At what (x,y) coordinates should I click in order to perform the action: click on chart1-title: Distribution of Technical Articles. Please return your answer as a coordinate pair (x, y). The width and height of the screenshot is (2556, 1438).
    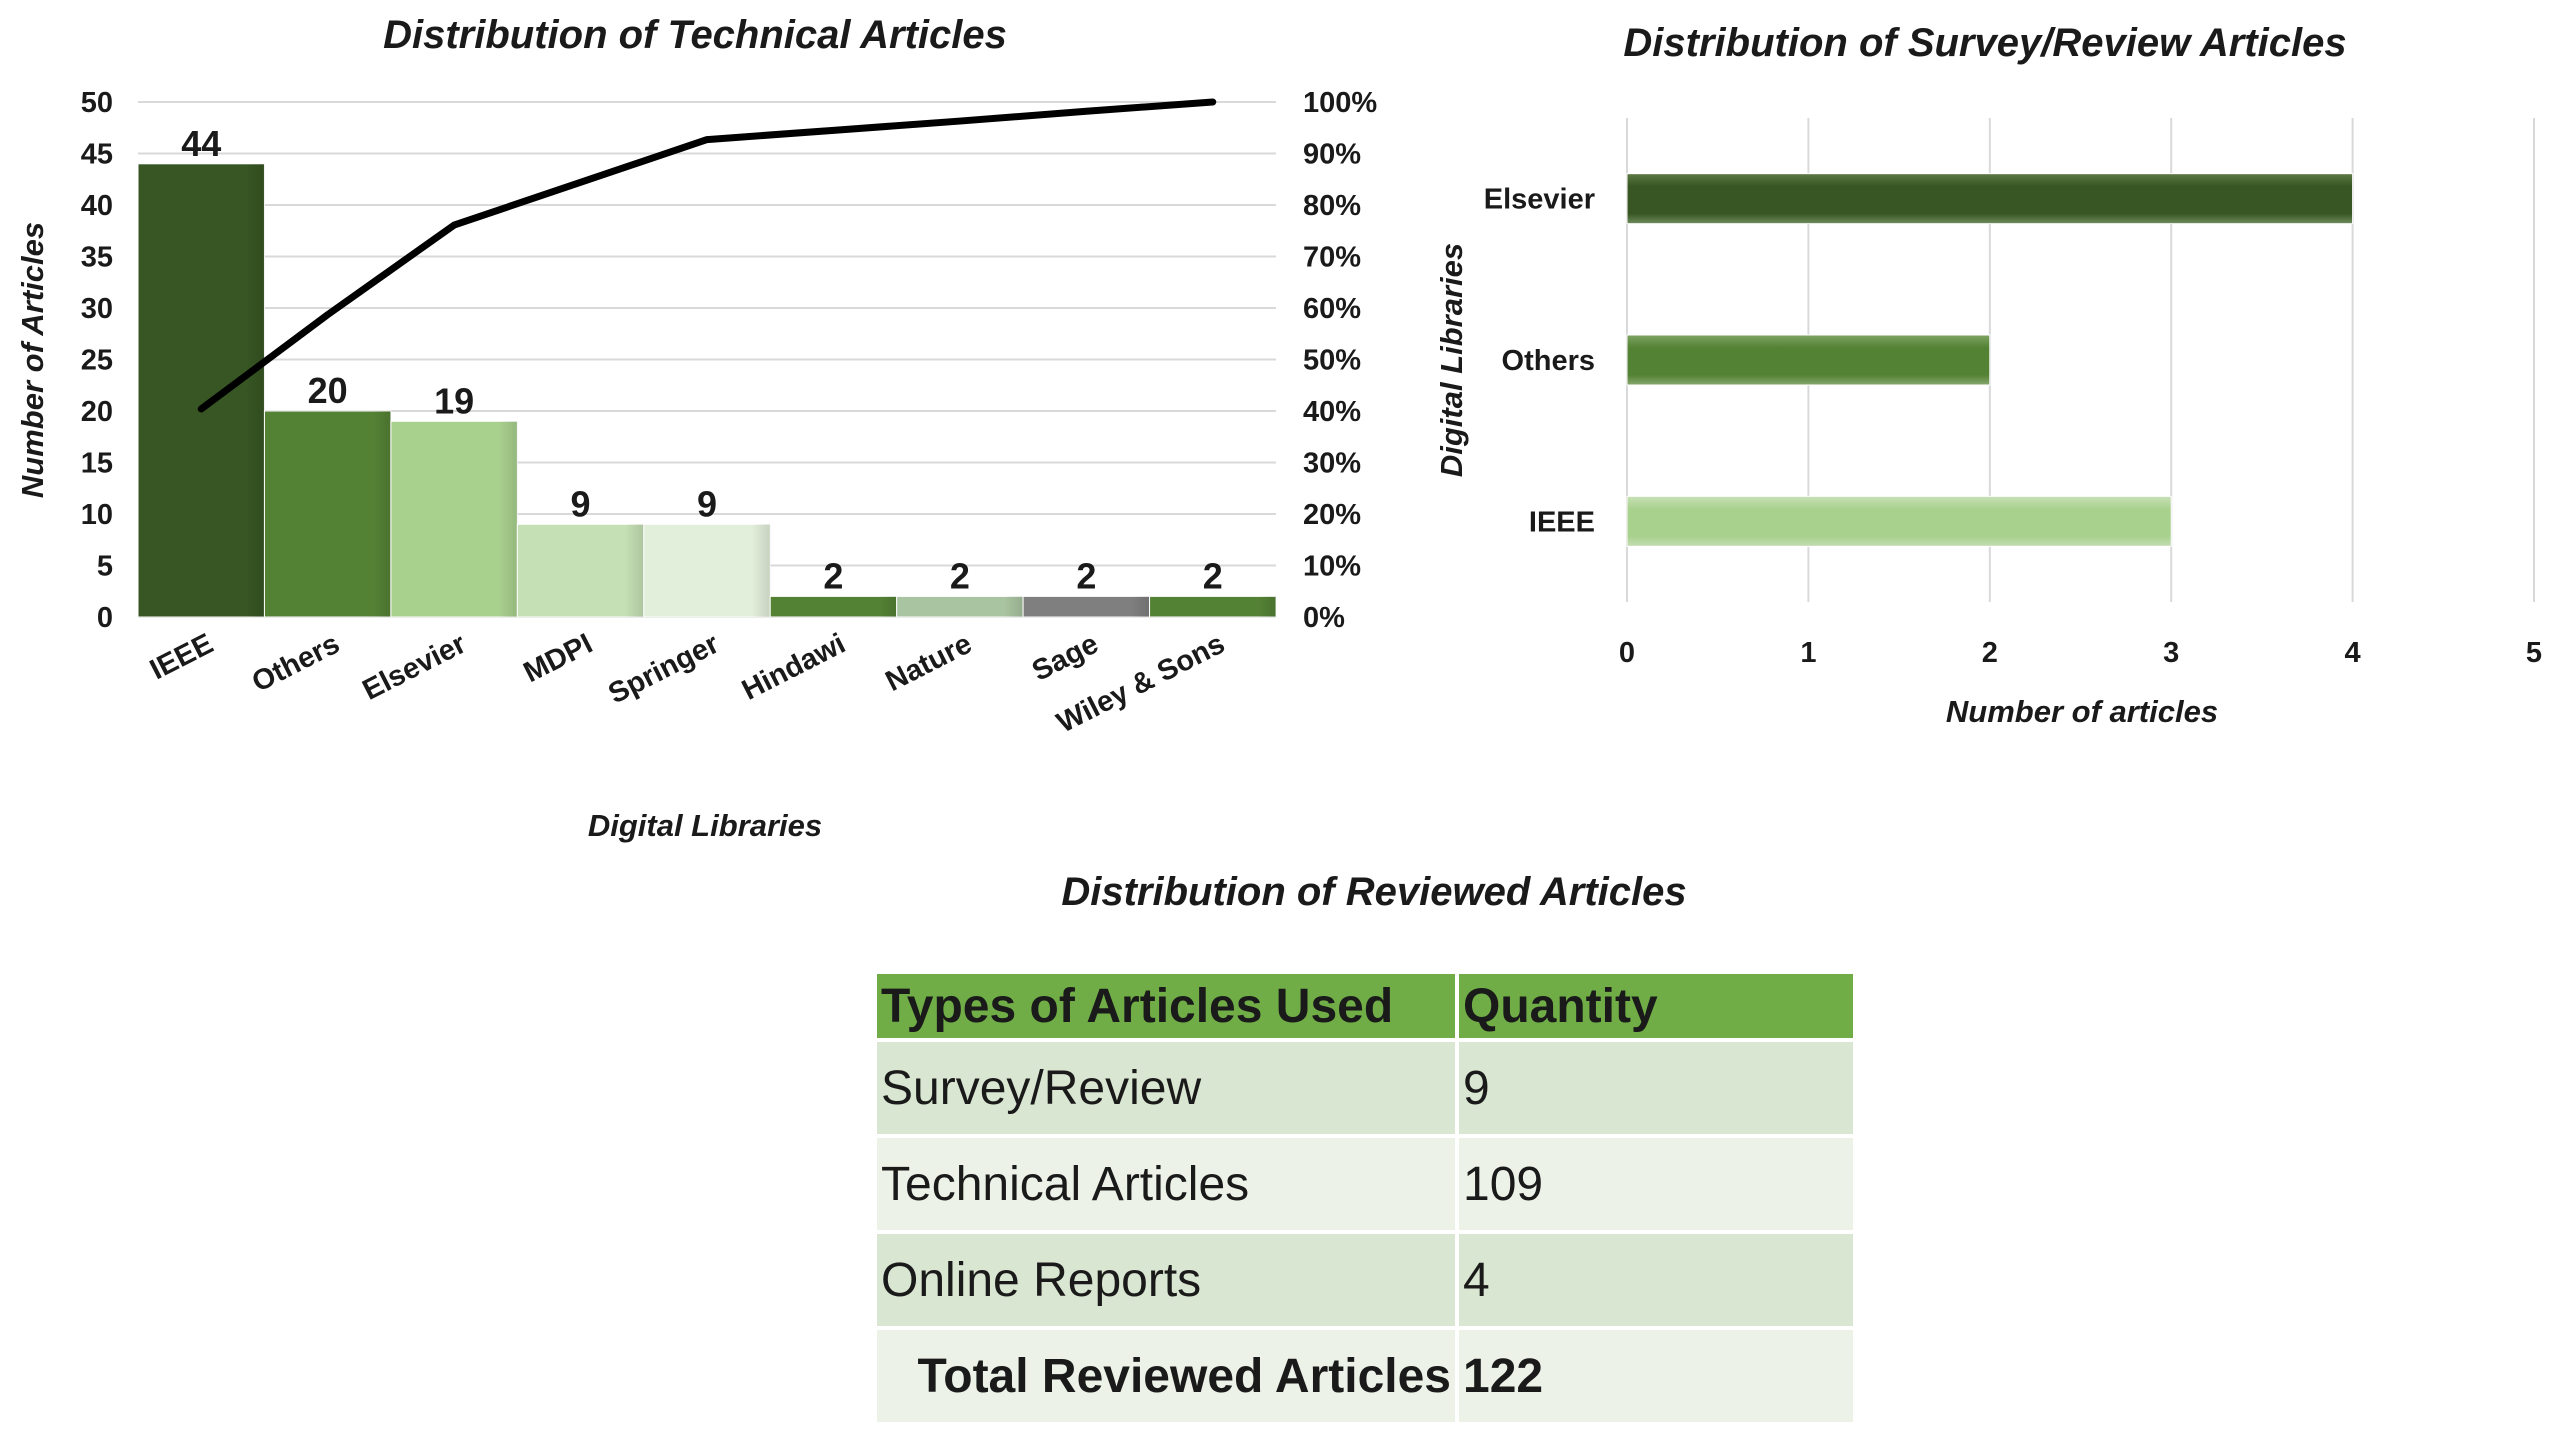
    Looking at the image, I should click on (695, 35).